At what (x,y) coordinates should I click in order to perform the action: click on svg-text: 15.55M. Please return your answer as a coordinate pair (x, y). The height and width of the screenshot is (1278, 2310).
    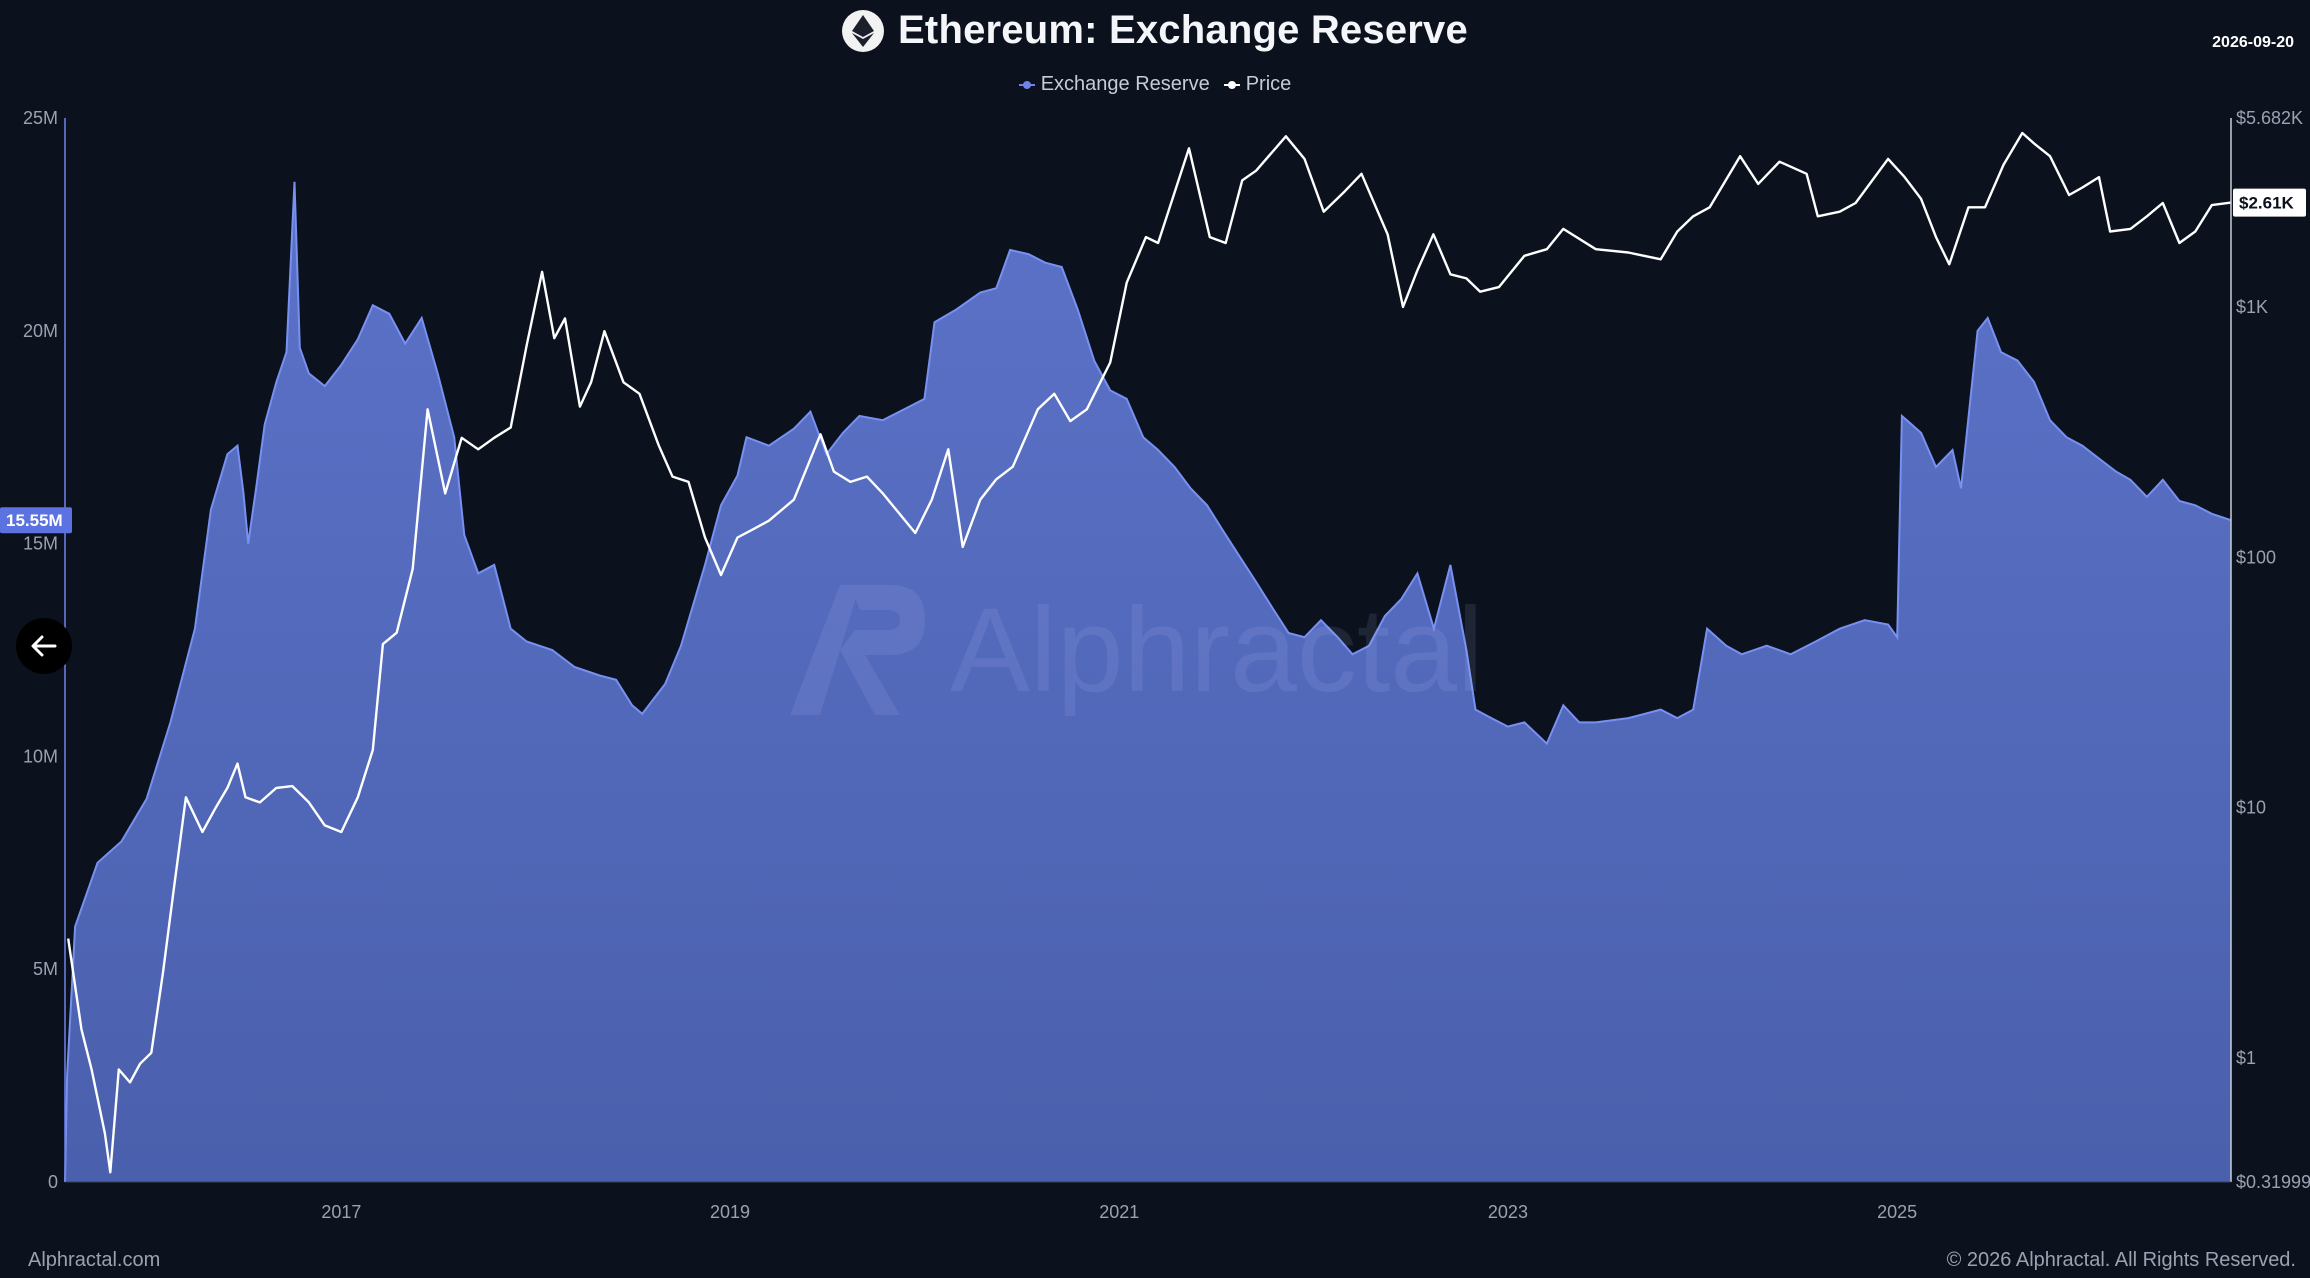
    Looking at the image, I should click on (34, 520).